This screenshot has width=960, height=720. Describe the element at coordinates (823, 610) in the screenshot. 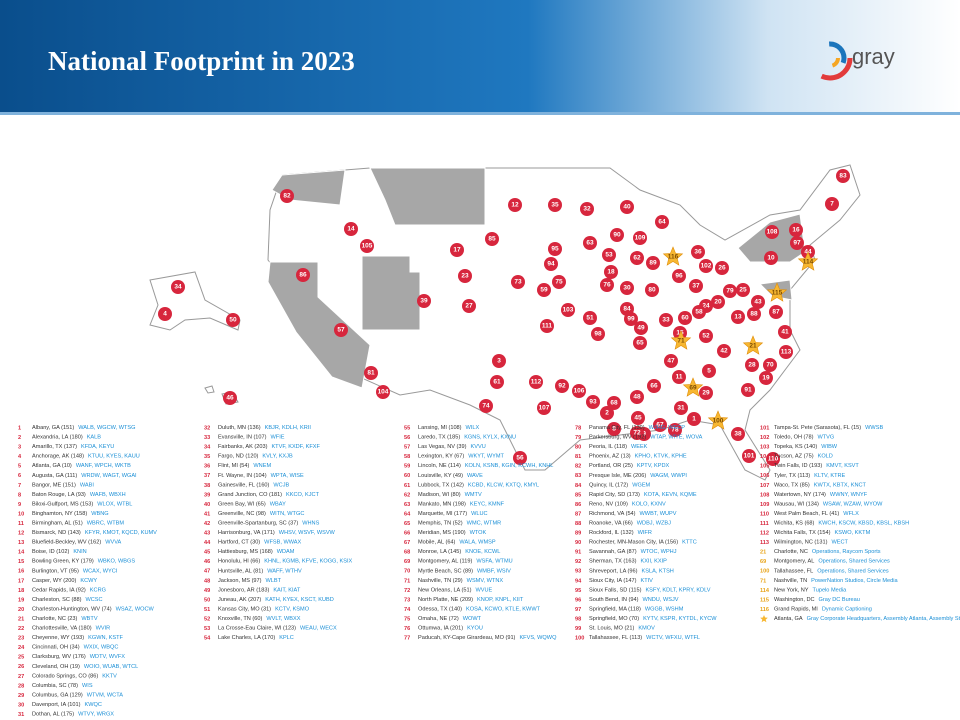

I see `legend-entry: Grand Rapids, MI Dynamic Captioning` at that location.